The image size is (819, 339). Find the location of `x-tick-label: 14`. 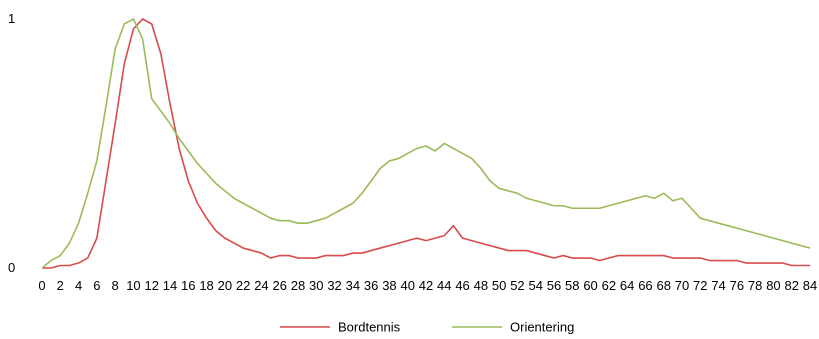

x-tick-label: 14 is located at coordinates (170, 285).